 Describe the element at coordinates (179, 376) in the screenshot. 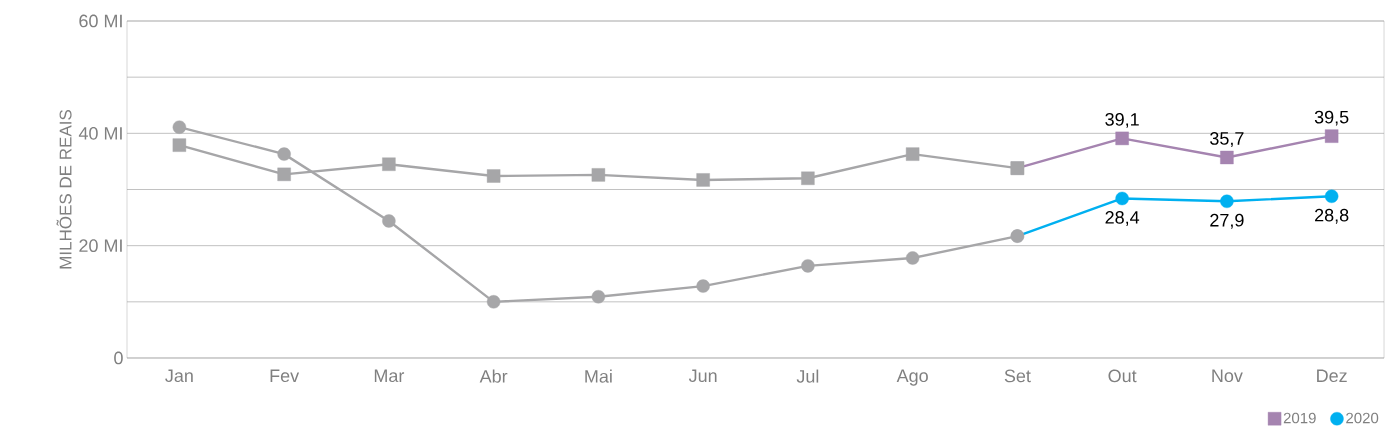

I see `x-tick-label: Jan` at that location.